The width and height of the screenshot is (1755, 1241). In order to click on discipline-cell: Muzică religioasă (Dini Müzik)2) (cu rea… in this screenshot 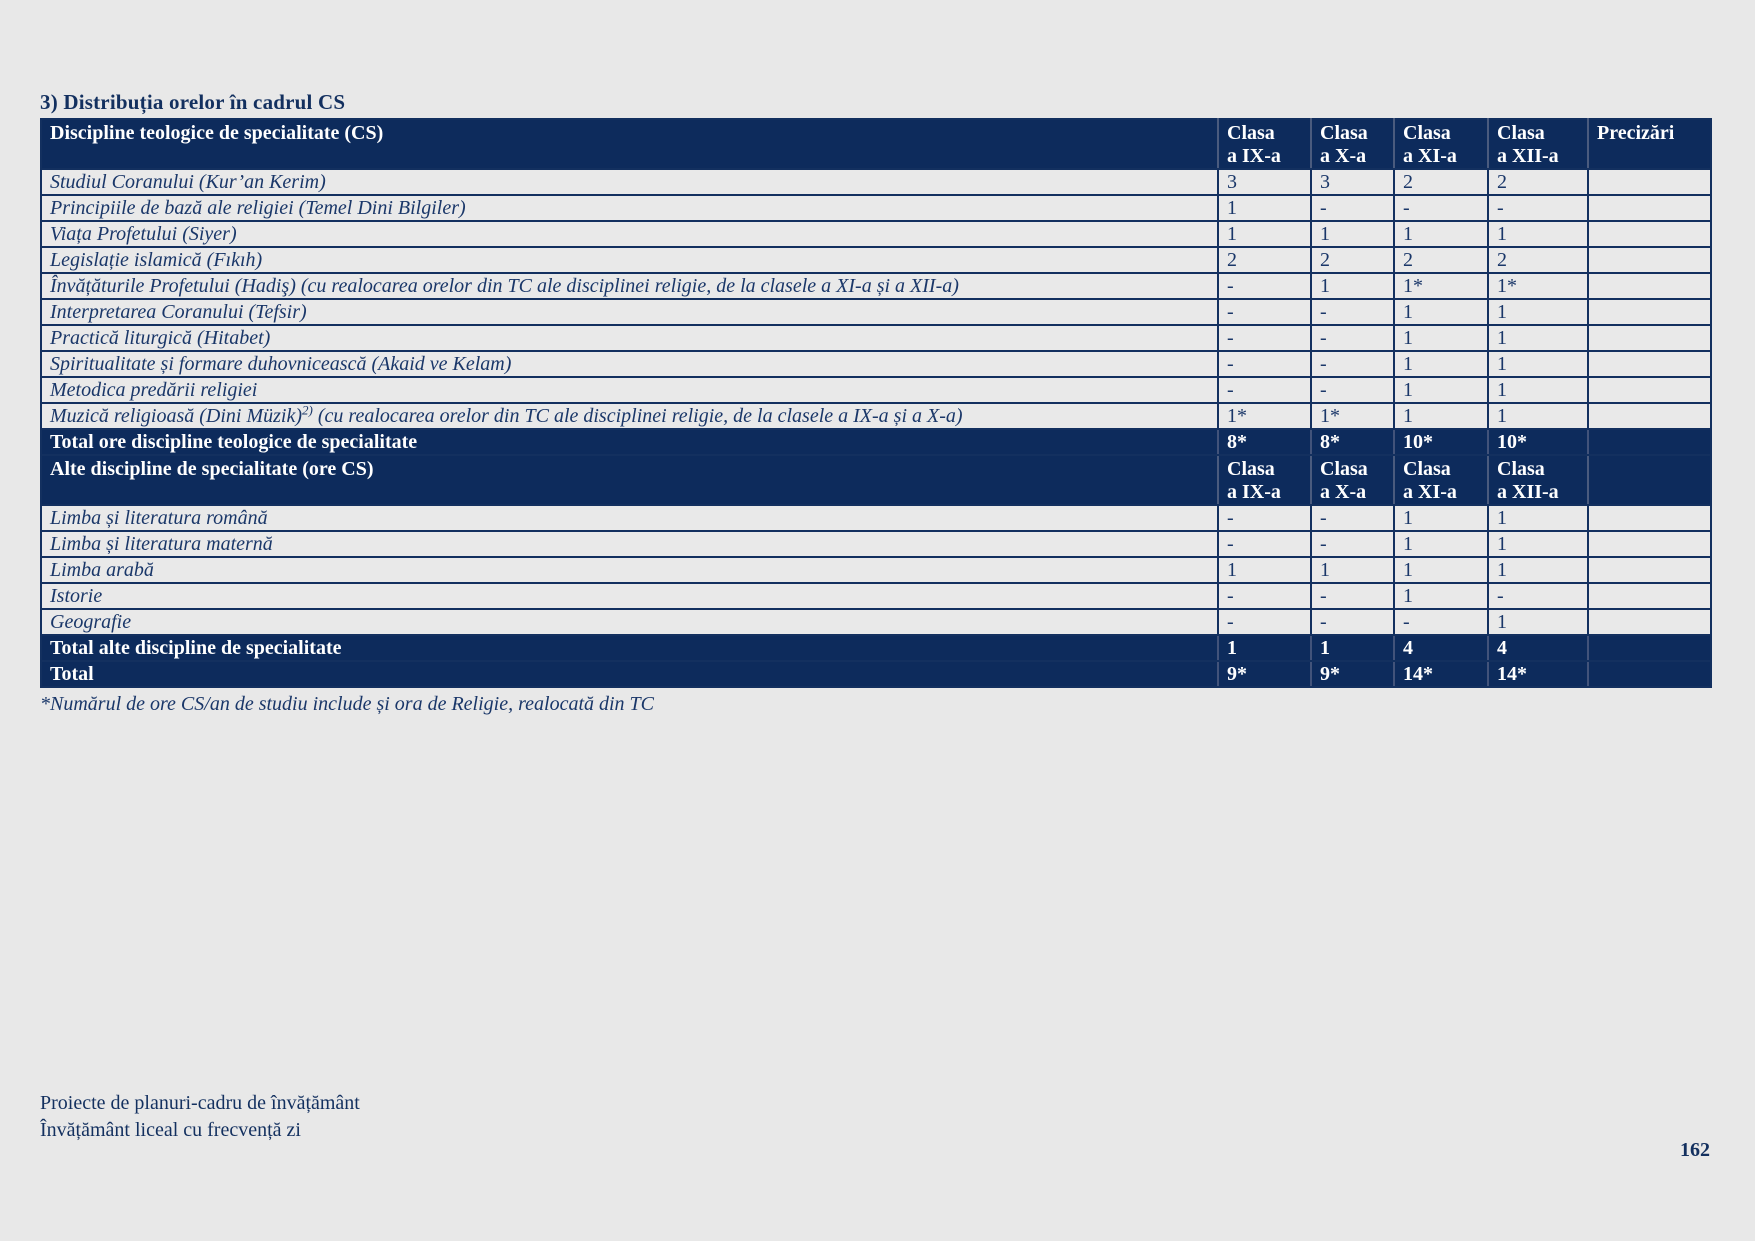, I will do `click(629, 416)`.